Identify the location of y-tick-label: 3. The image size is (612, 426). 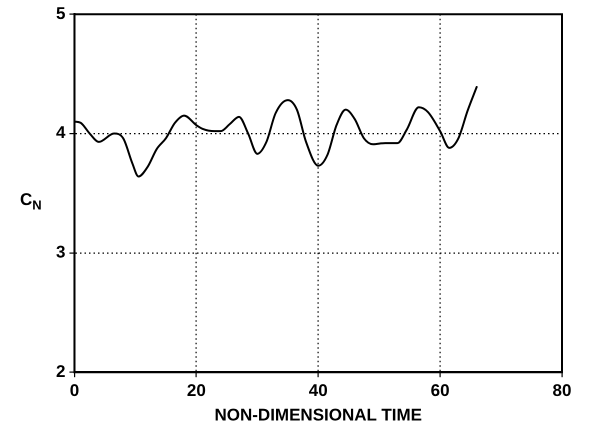
(61, 252).